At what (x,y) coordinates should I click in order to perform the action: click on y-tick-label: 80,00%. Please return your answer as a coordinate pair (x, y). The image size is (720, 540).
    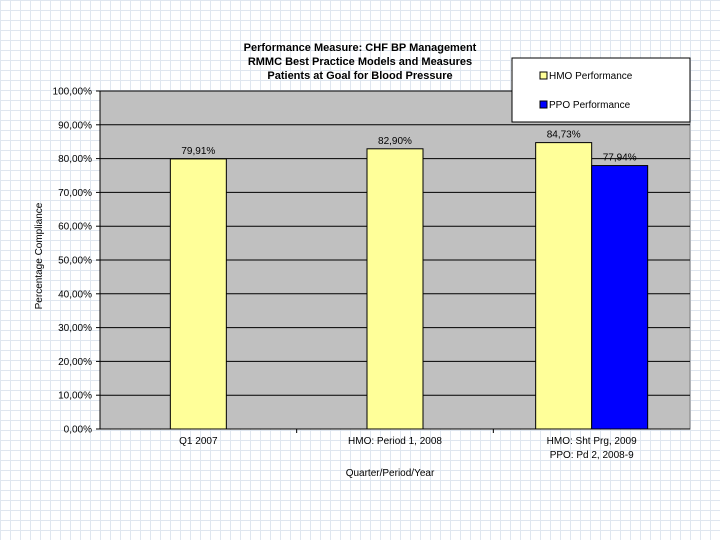
    Looking at the image, I should click on (75, 159).